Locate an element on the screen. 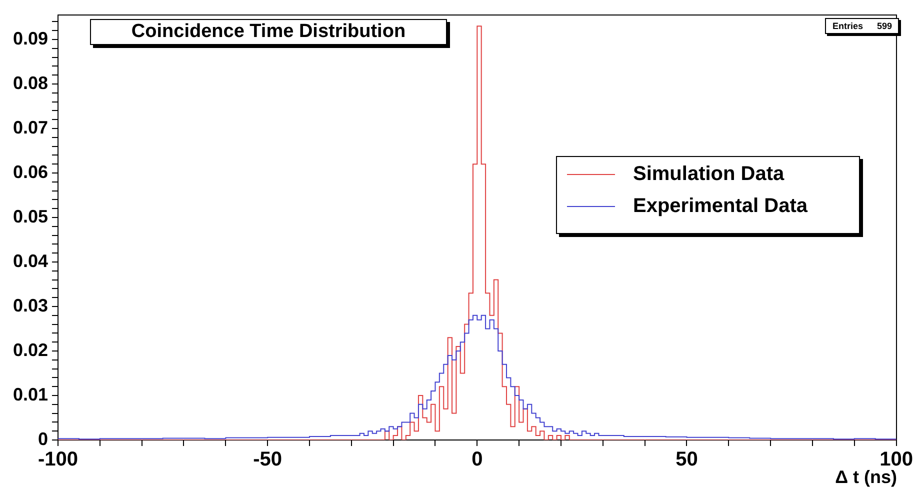  x-tick-label: -100 is located at coordinates (58, 459).